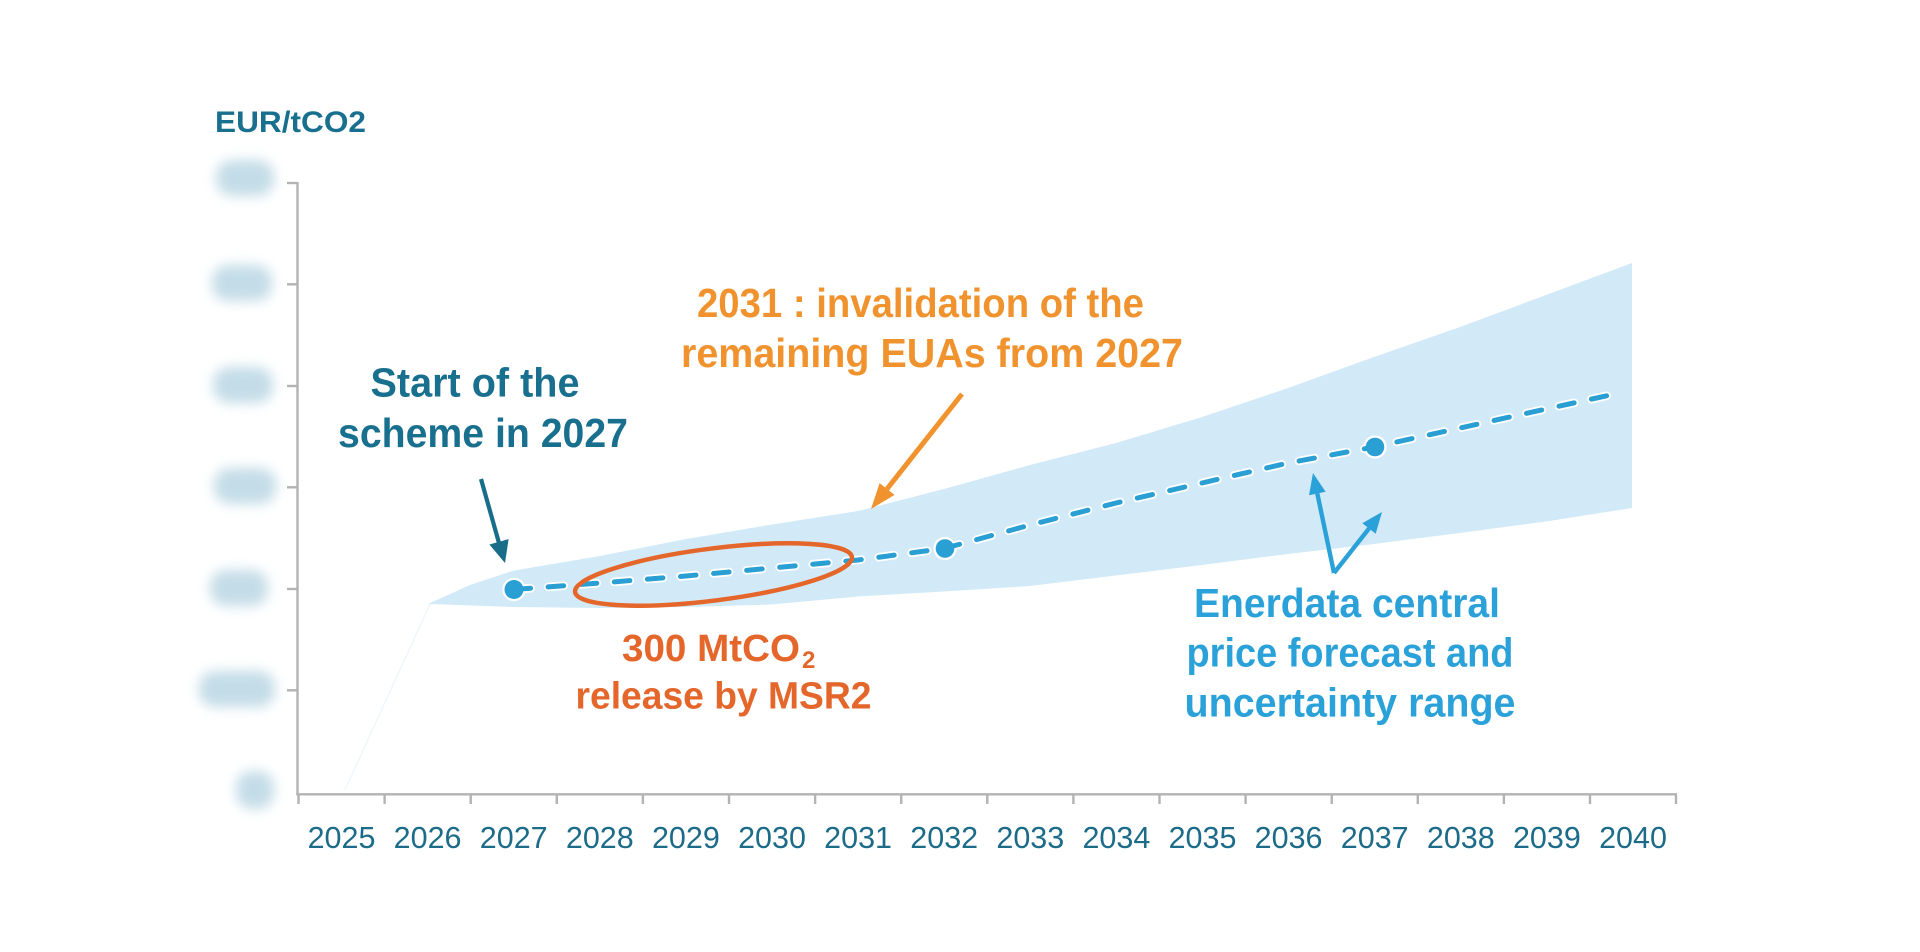 This screenshot has height=952, width=1920. What do you see at coordinates (772, 838) in the screenshot?
I see `svg-text: 2030` at bounding box center [772, 838].